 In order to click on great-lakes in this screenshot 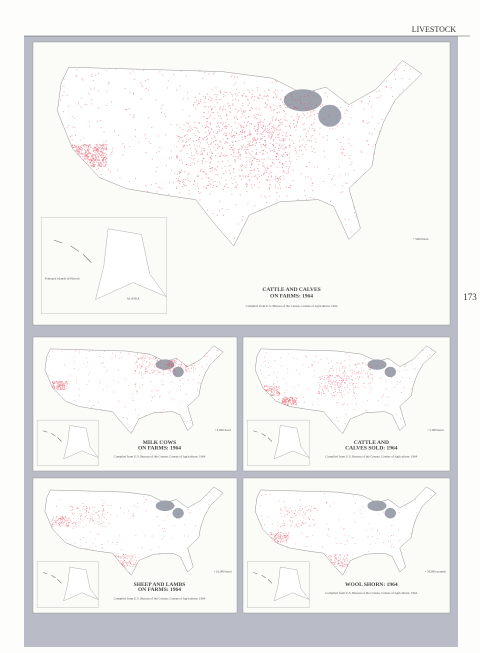, I will do `click(377, 506)`.